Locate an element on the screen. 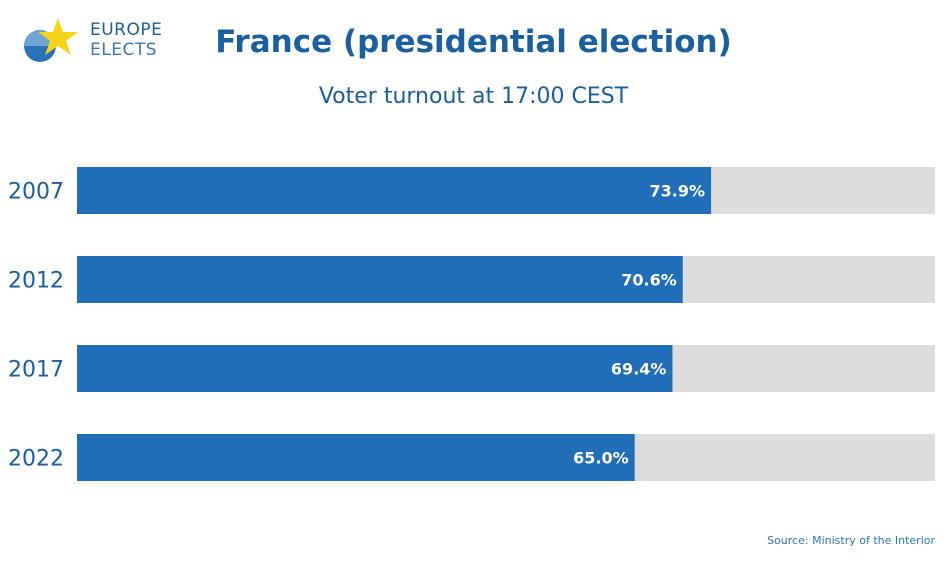 The height and width of the screenshot is (562, 947). europe-elects-logo: EUROPE ELECTS is located at coordinates (91, 41).